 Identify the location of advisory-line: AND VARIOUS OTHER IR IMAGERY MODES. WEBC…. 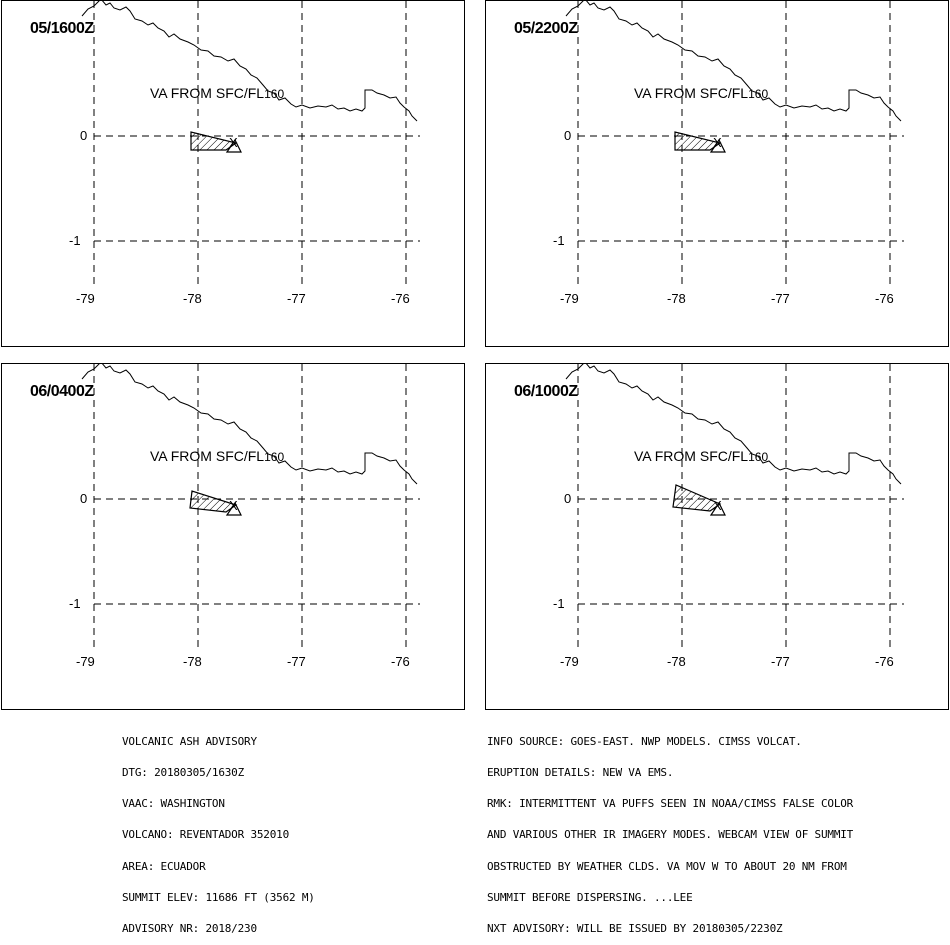
(670, 835).